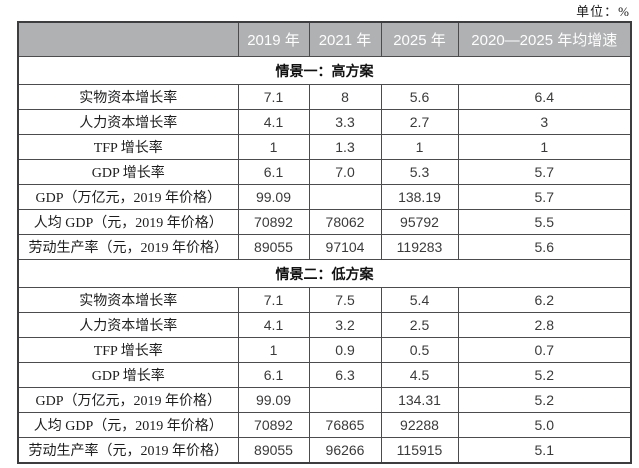  Describe the element at coordinates (273, 39) in the screenshot. I see `column-header-2019: 2019 年` at that location.